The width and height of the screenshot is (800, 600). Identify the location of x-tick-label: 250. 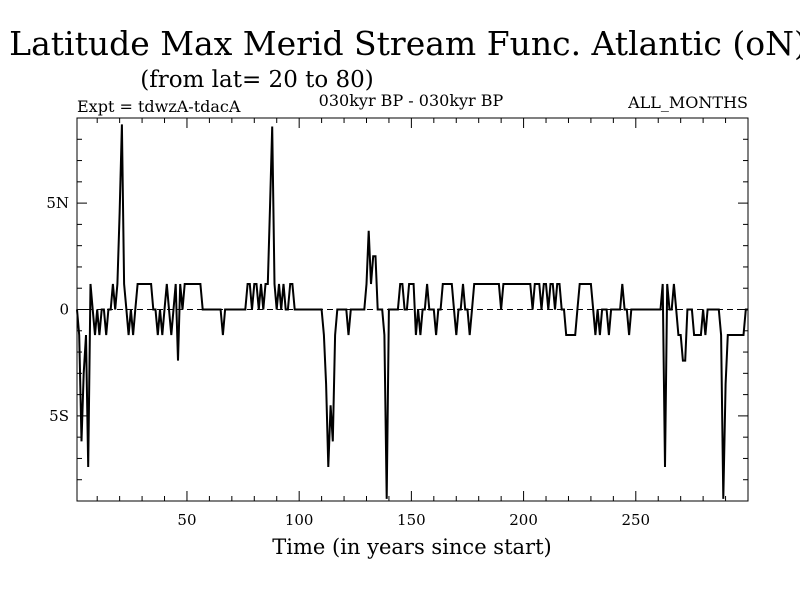
(635, 520).